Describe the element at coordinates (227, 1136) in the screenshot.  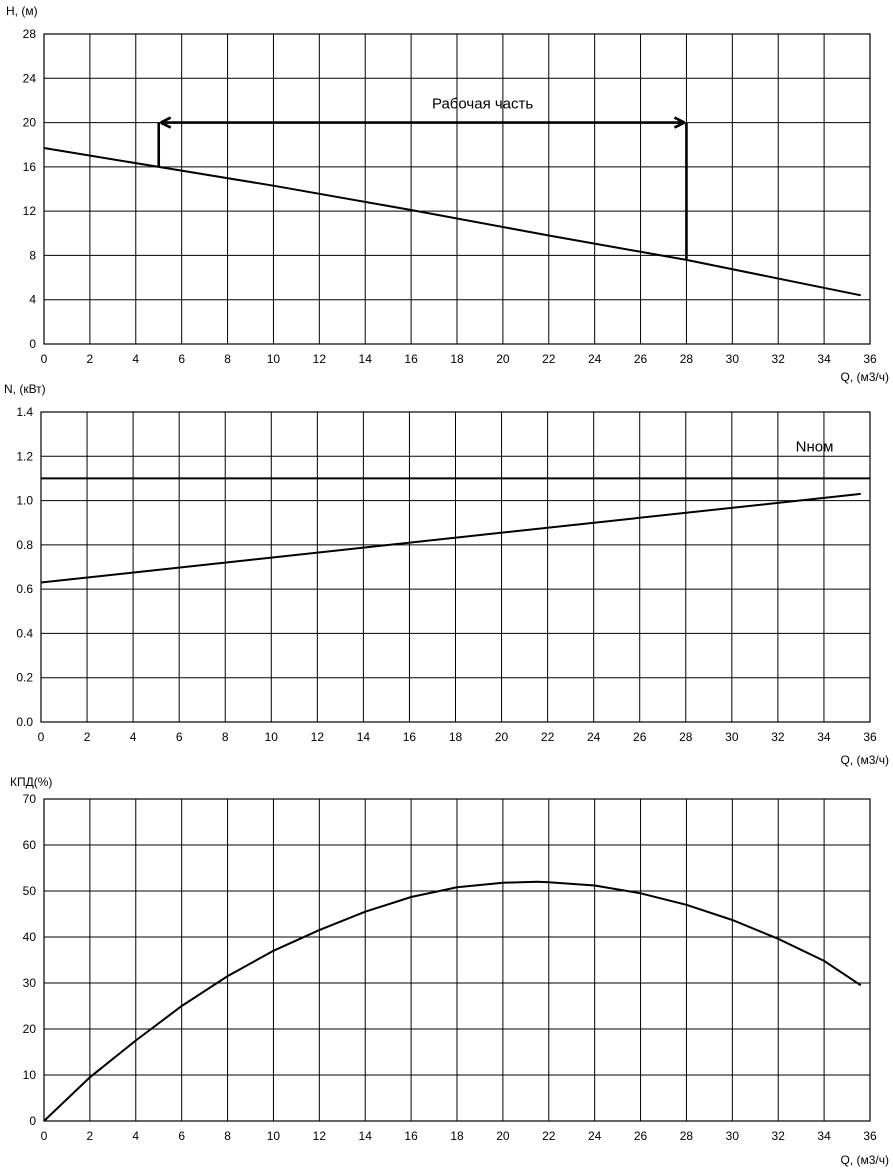
I see `efficiency-x-tick-label: 8` at that location.